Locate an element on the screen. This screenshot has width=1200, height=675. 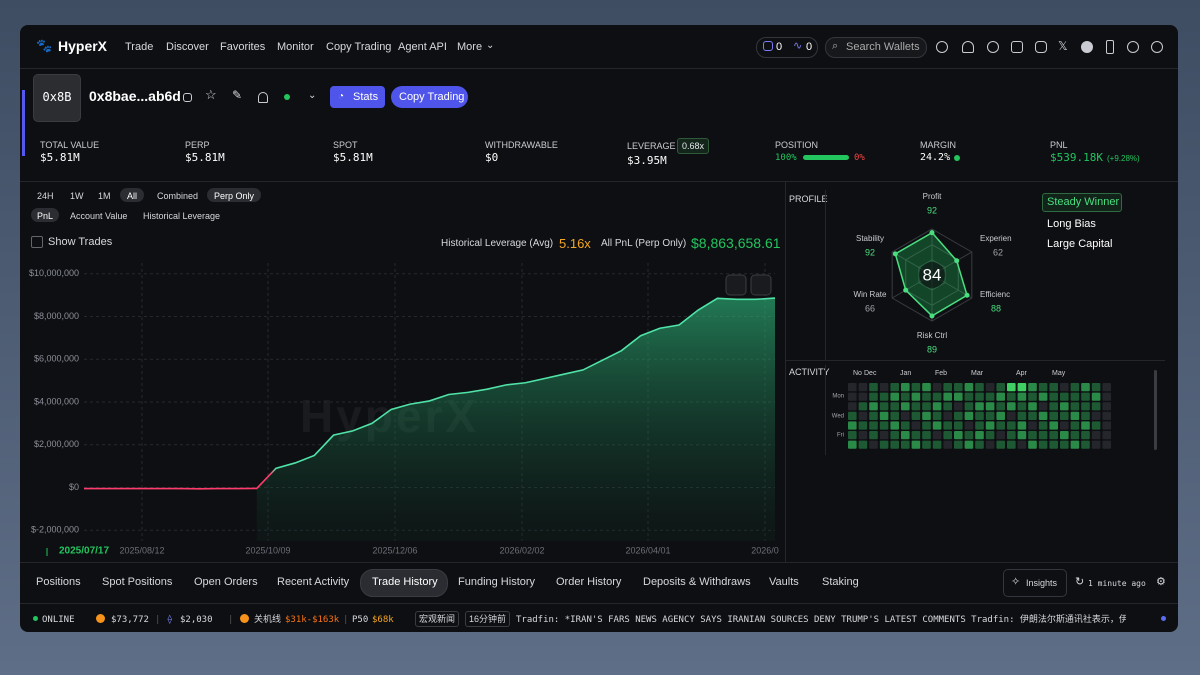
tab: Spot Positions is located at coordinates (137, 582).